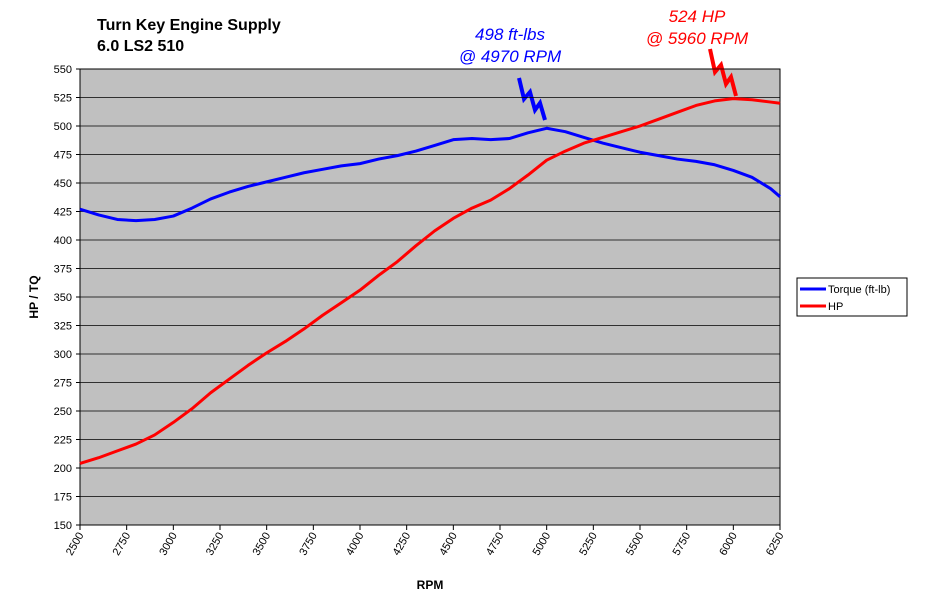  What do you see at coordinates (63, 412) in the screenshot?
I see `y-tick-label: 250` at bounding box center [63, 412].